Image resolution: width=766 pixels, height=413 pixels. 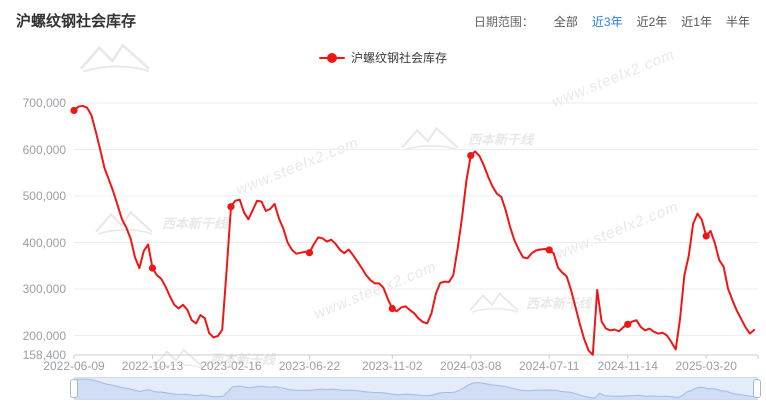 I want to click on datazoom-slider-track, so click(x=416, y=388).